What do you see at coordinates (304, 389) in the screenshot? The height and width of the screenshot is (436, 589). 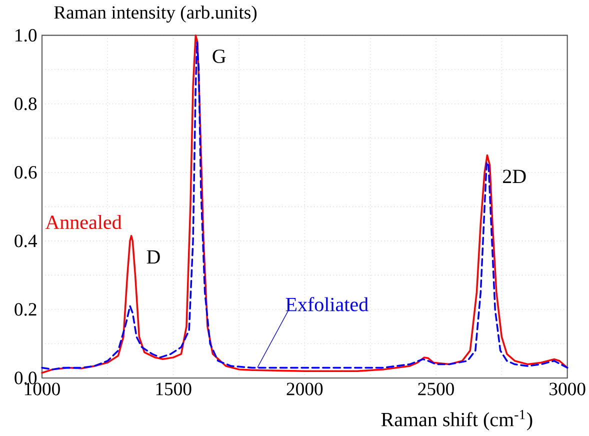 I see `x-tick-label: 2000` at bounding box center [304, 389].